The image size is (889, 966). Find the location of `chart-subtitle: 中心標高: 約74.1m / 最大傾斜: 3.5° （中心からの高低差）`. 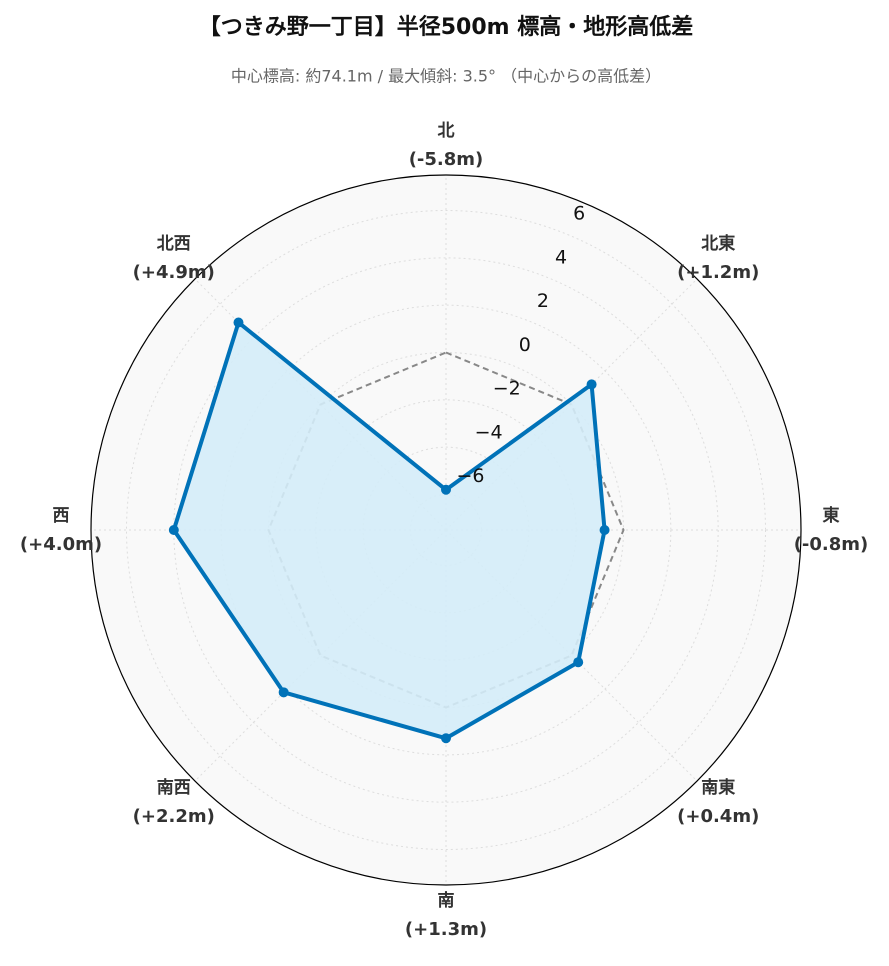

chart-subtitle: 中心標高: 約74.1m / 最大傾斜: 3.5° （中心からの高低差） is located at coordinates (446, 76).